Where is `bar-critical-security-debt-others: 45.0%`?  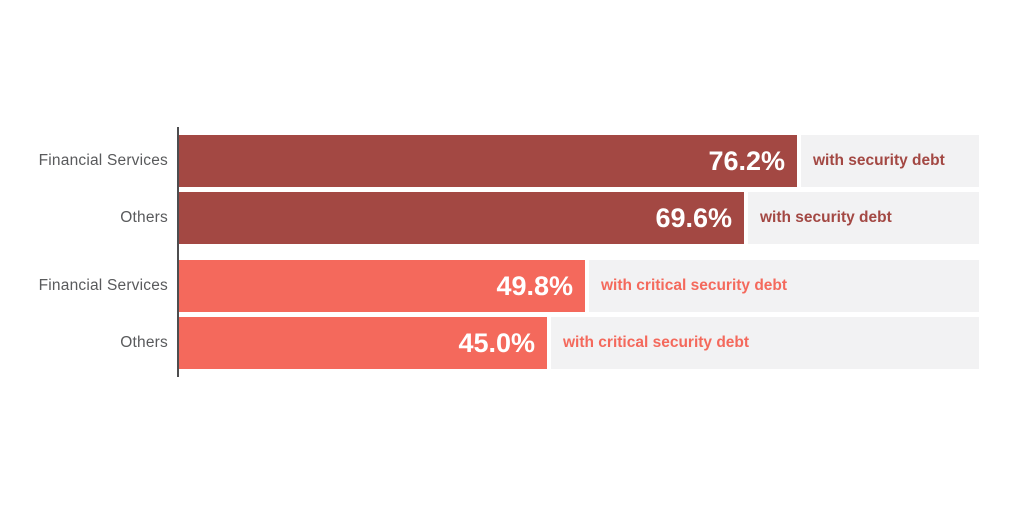
bar-critical-security-debt-others: 45.0% is located at coordinates (365, 343).